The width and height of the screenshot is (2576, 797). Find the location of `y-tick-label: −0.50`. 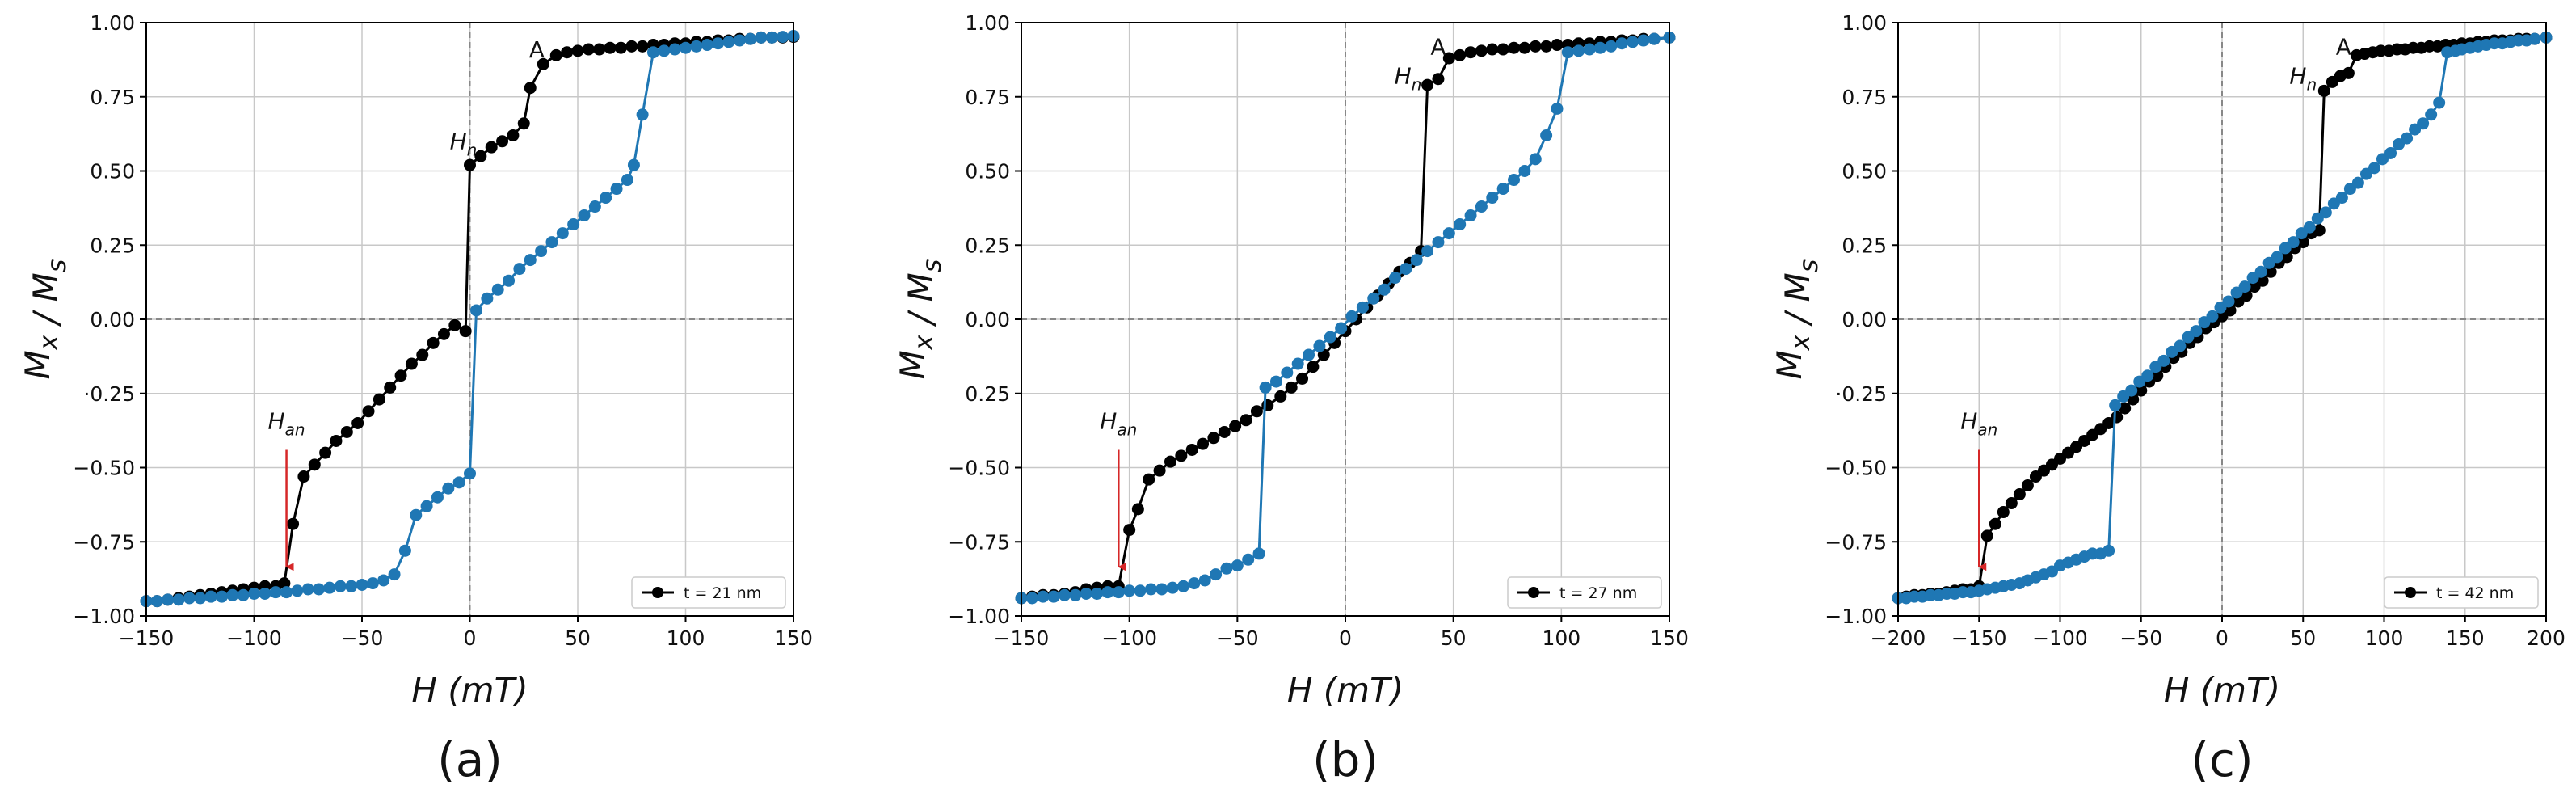

y-tick-label: −0.50 is located at coordinates (1856, 468).